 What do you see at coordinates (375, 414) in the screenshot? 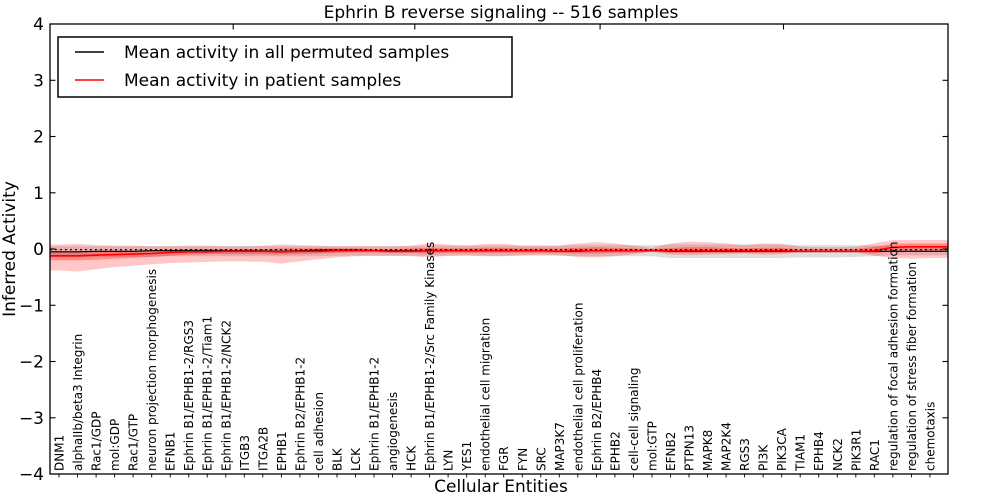
I see `x-tick-label: Ephrin B1/EPHB1-2` at bounding box center [375, 414].